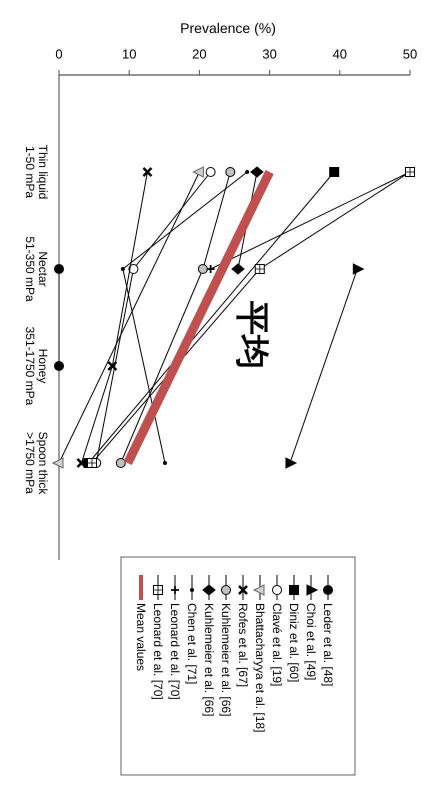 The image size is (423, 789). Describe the element at coordinates (269, 54) in the screenshot. I see `x-tick-label: 30` at that location.